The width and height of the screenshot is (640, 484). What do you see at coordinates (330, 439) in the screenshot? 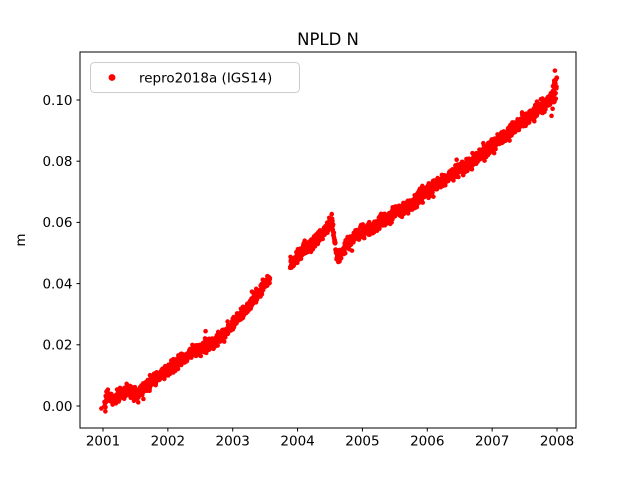
I see `x-axis: 2001 2002 2003 2004 2005 2006 2007 2008` at bounding box center [330, 439].